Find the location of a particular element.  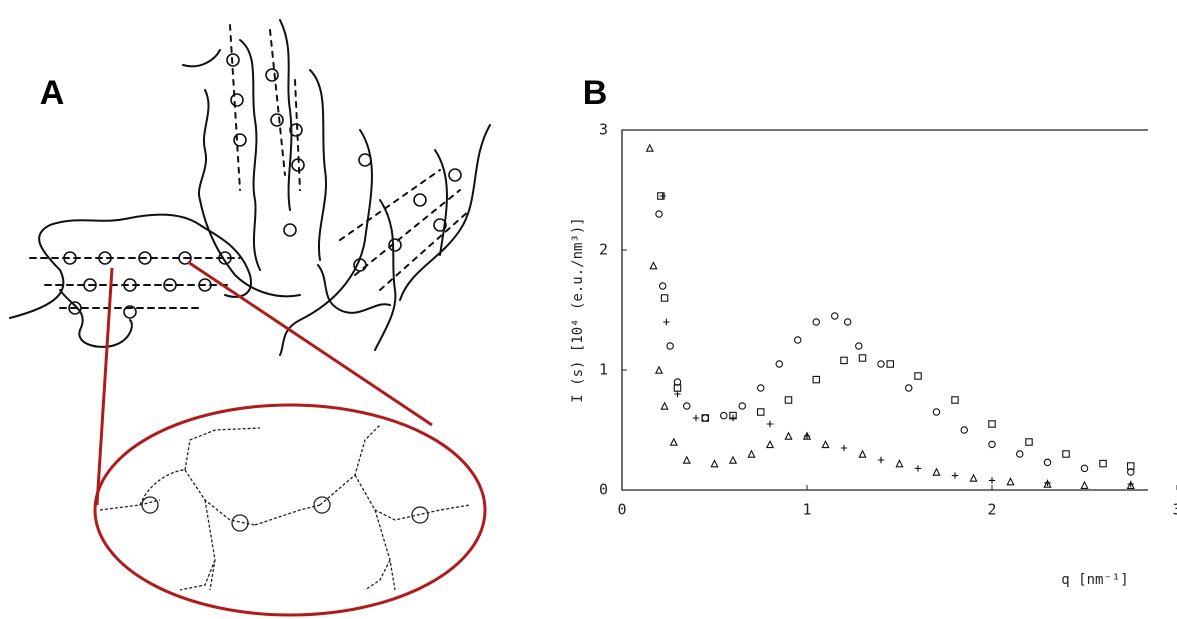

y-tick-label: 1 is located at coordinates (603, 370).